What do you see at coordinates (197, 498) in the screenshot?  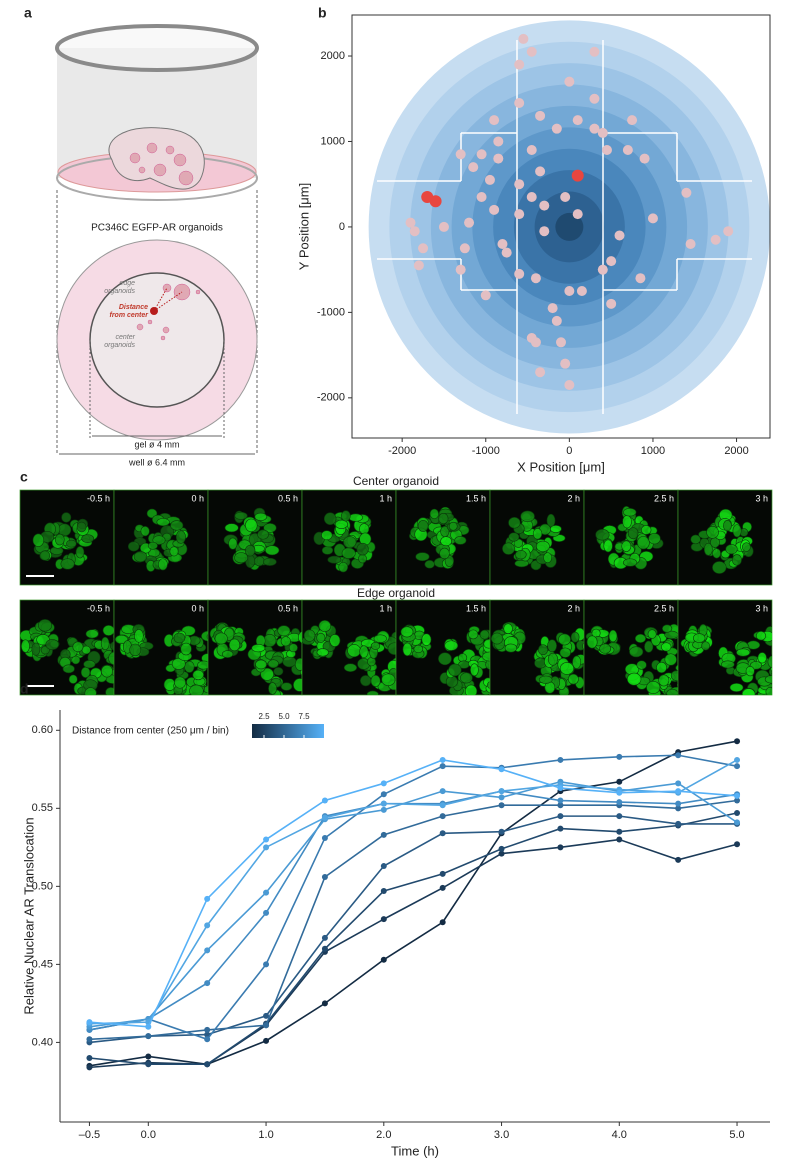 I see `time-label: 0 h` at bounding box center [197, 498].